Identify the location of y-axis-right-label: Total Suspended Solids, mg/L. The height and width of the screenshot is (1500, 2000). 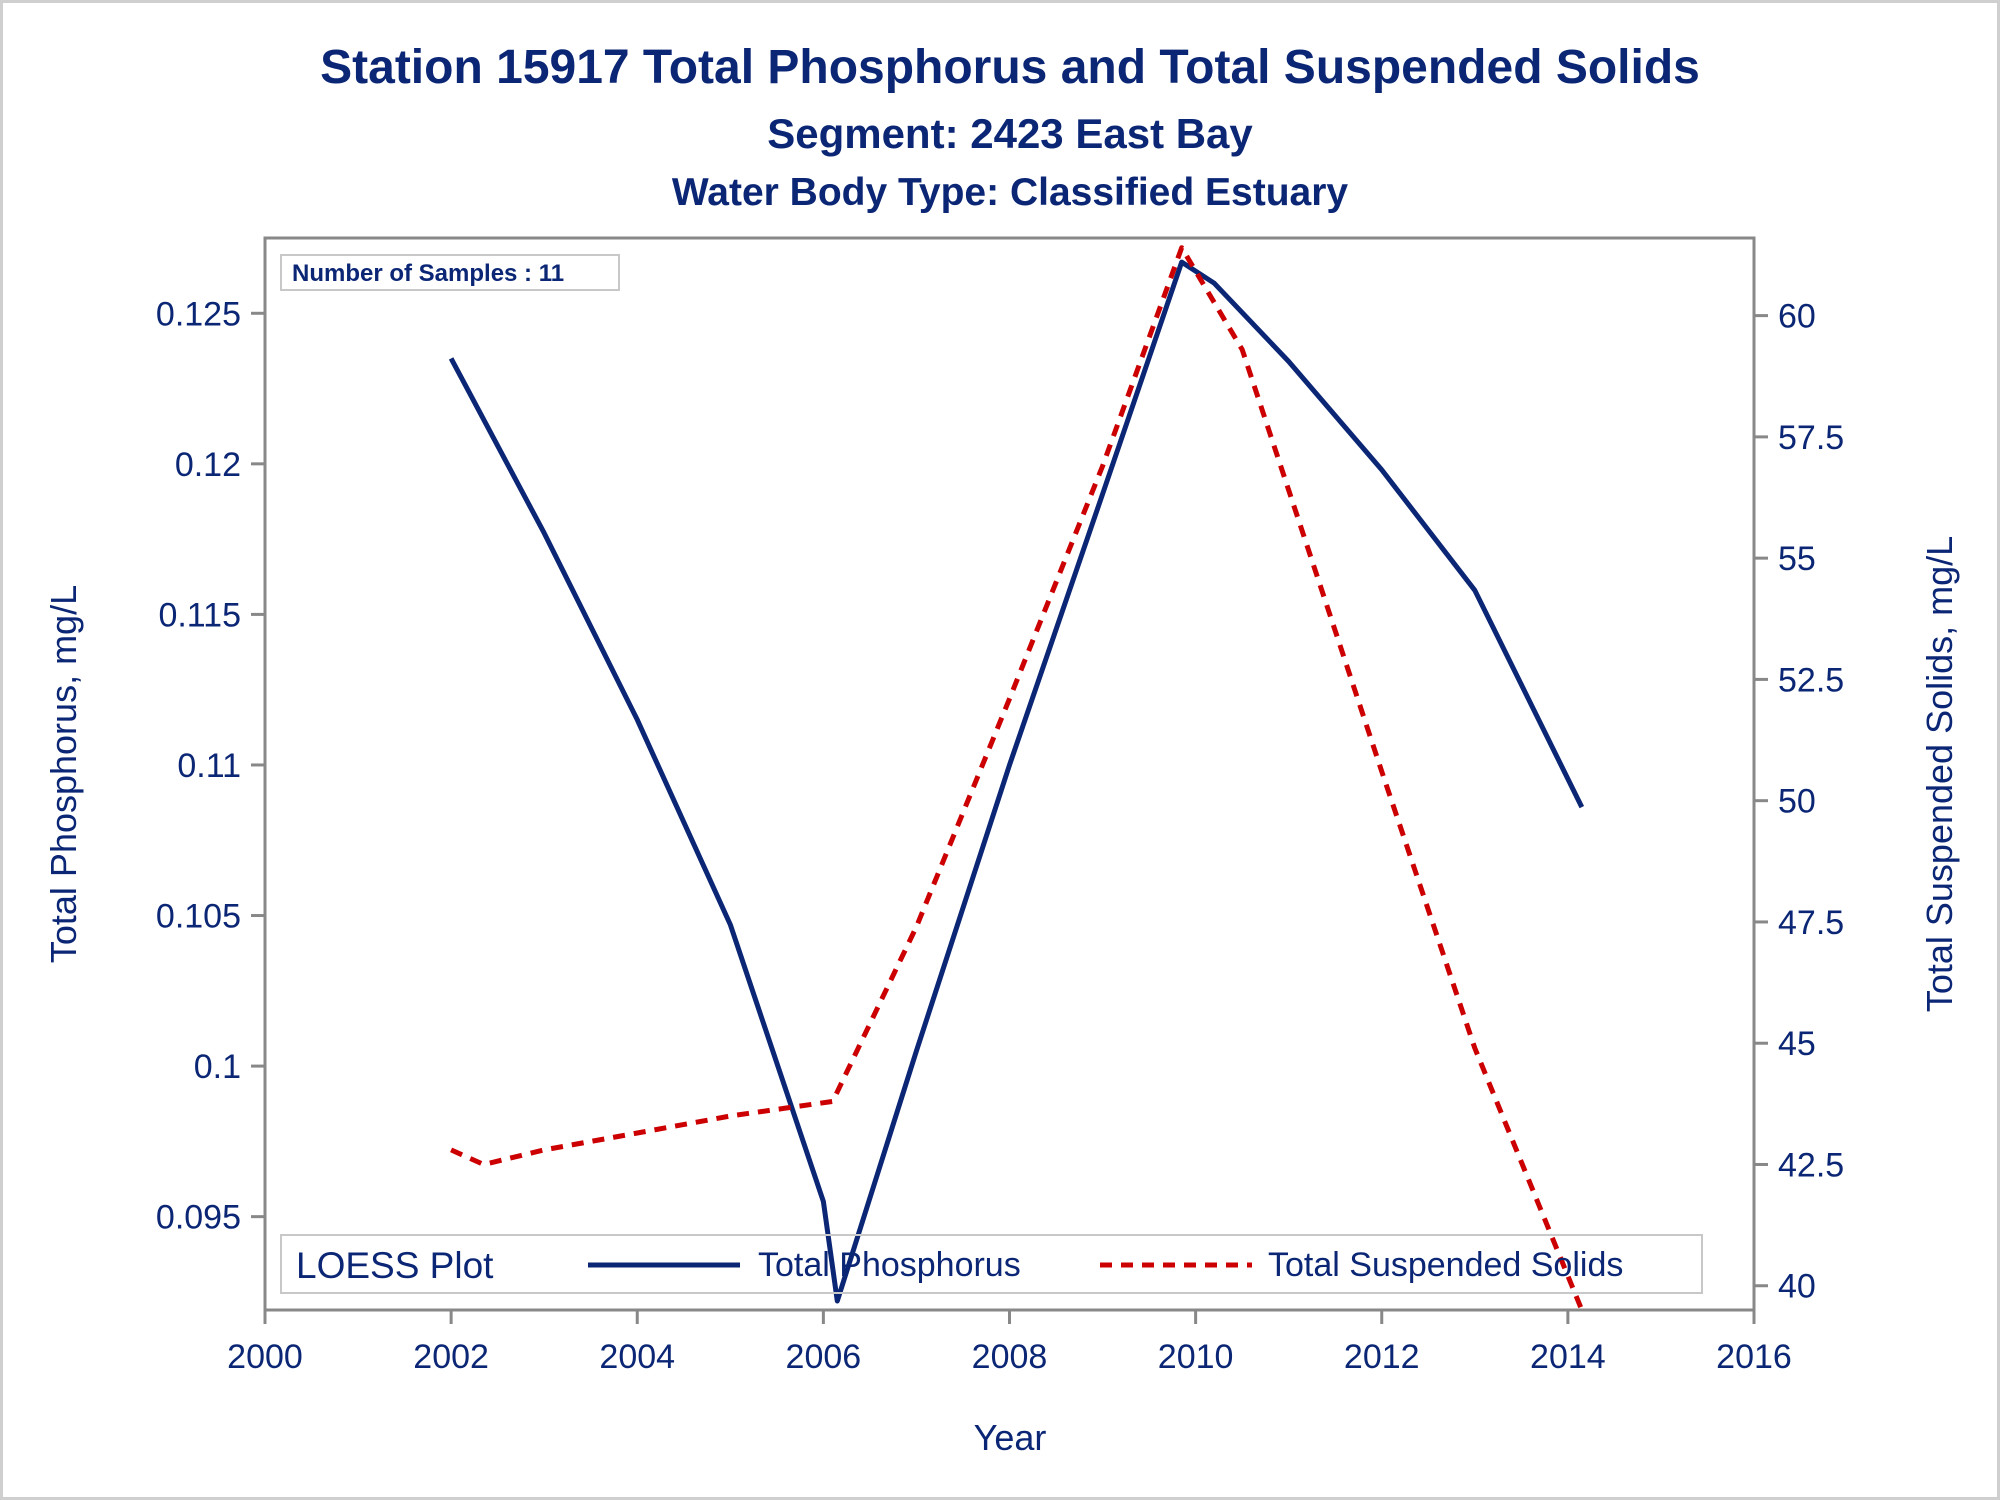
(1939, 774).